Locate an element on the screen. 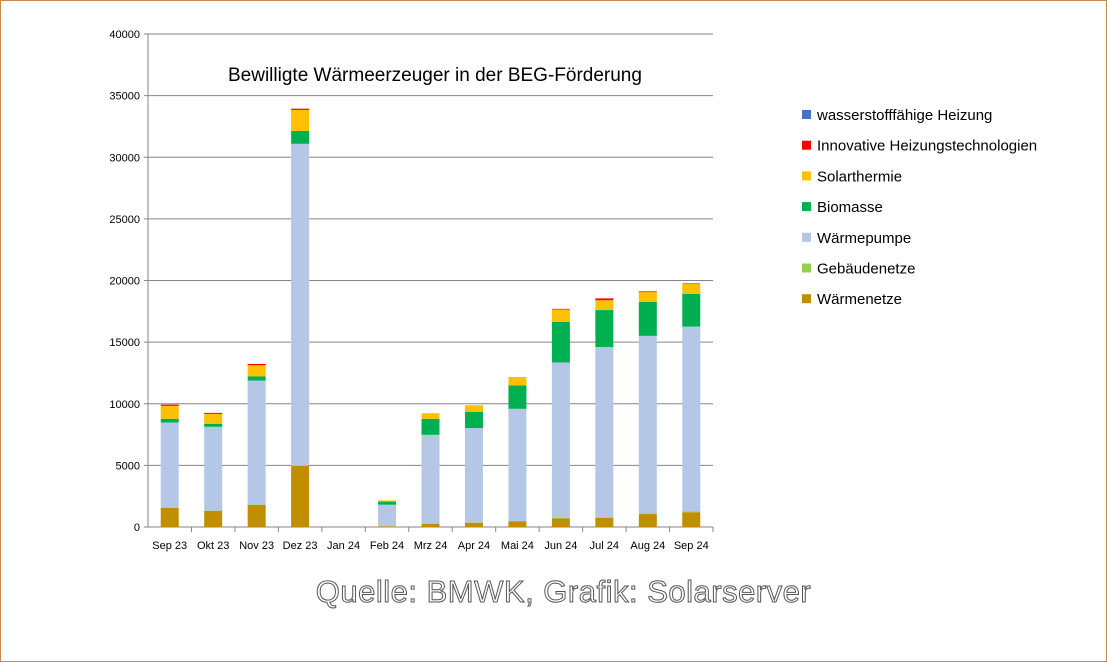  y-tick-label: 15000 is located at coordinates (124, 343).